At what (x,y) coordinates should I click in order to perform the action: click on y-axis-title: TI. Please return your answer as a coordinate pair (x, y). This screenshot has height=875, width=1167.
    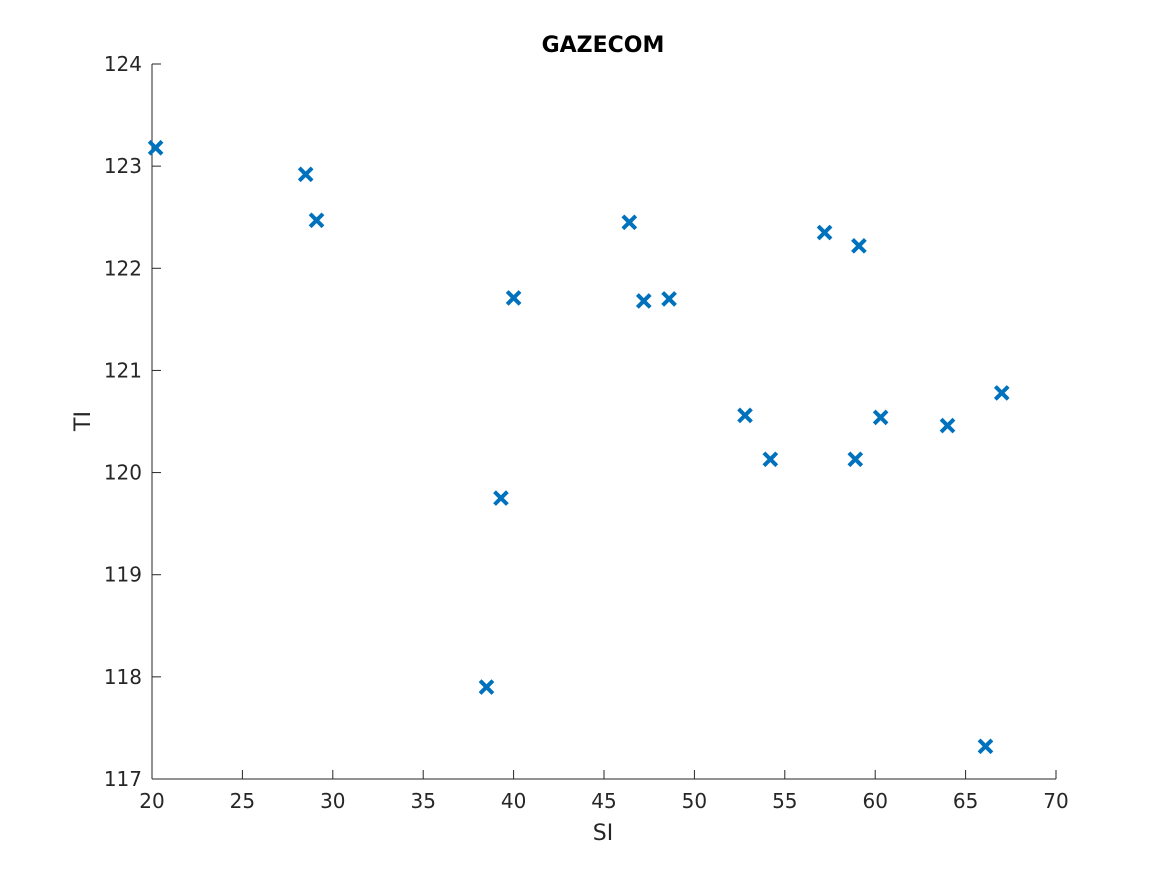
    Looking at the image, I should click on (83, 421).